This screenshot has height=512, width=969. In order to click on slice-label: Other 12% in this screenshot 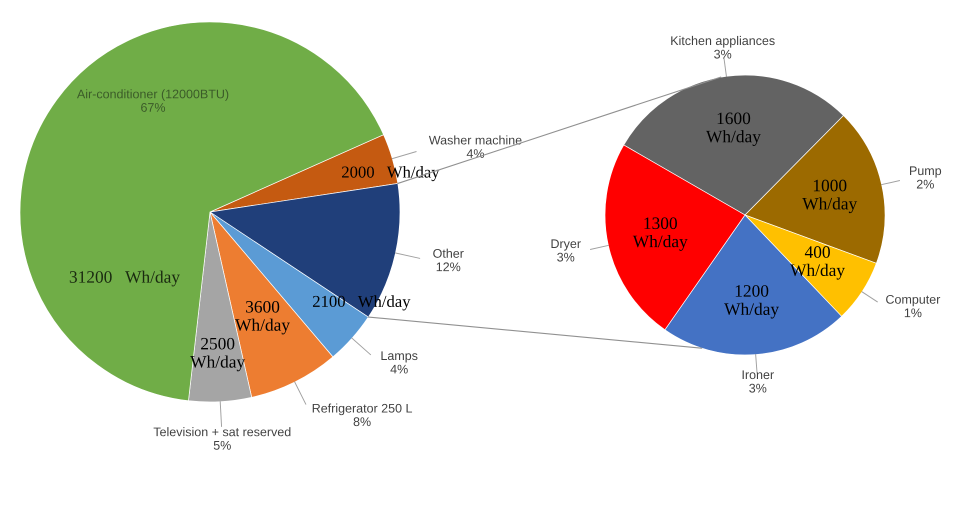, I will do `click(448, 260)`.